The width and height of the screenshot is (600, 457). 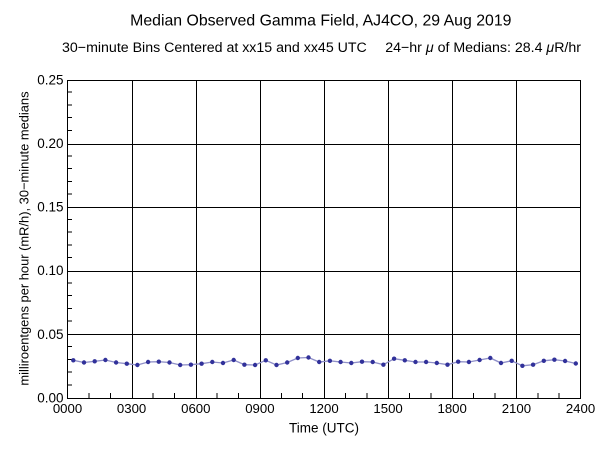 What do you see at coordinates (50, 79) in the screenshot?
I see `svg-text: 0.25` at bounding box center [50, 79].